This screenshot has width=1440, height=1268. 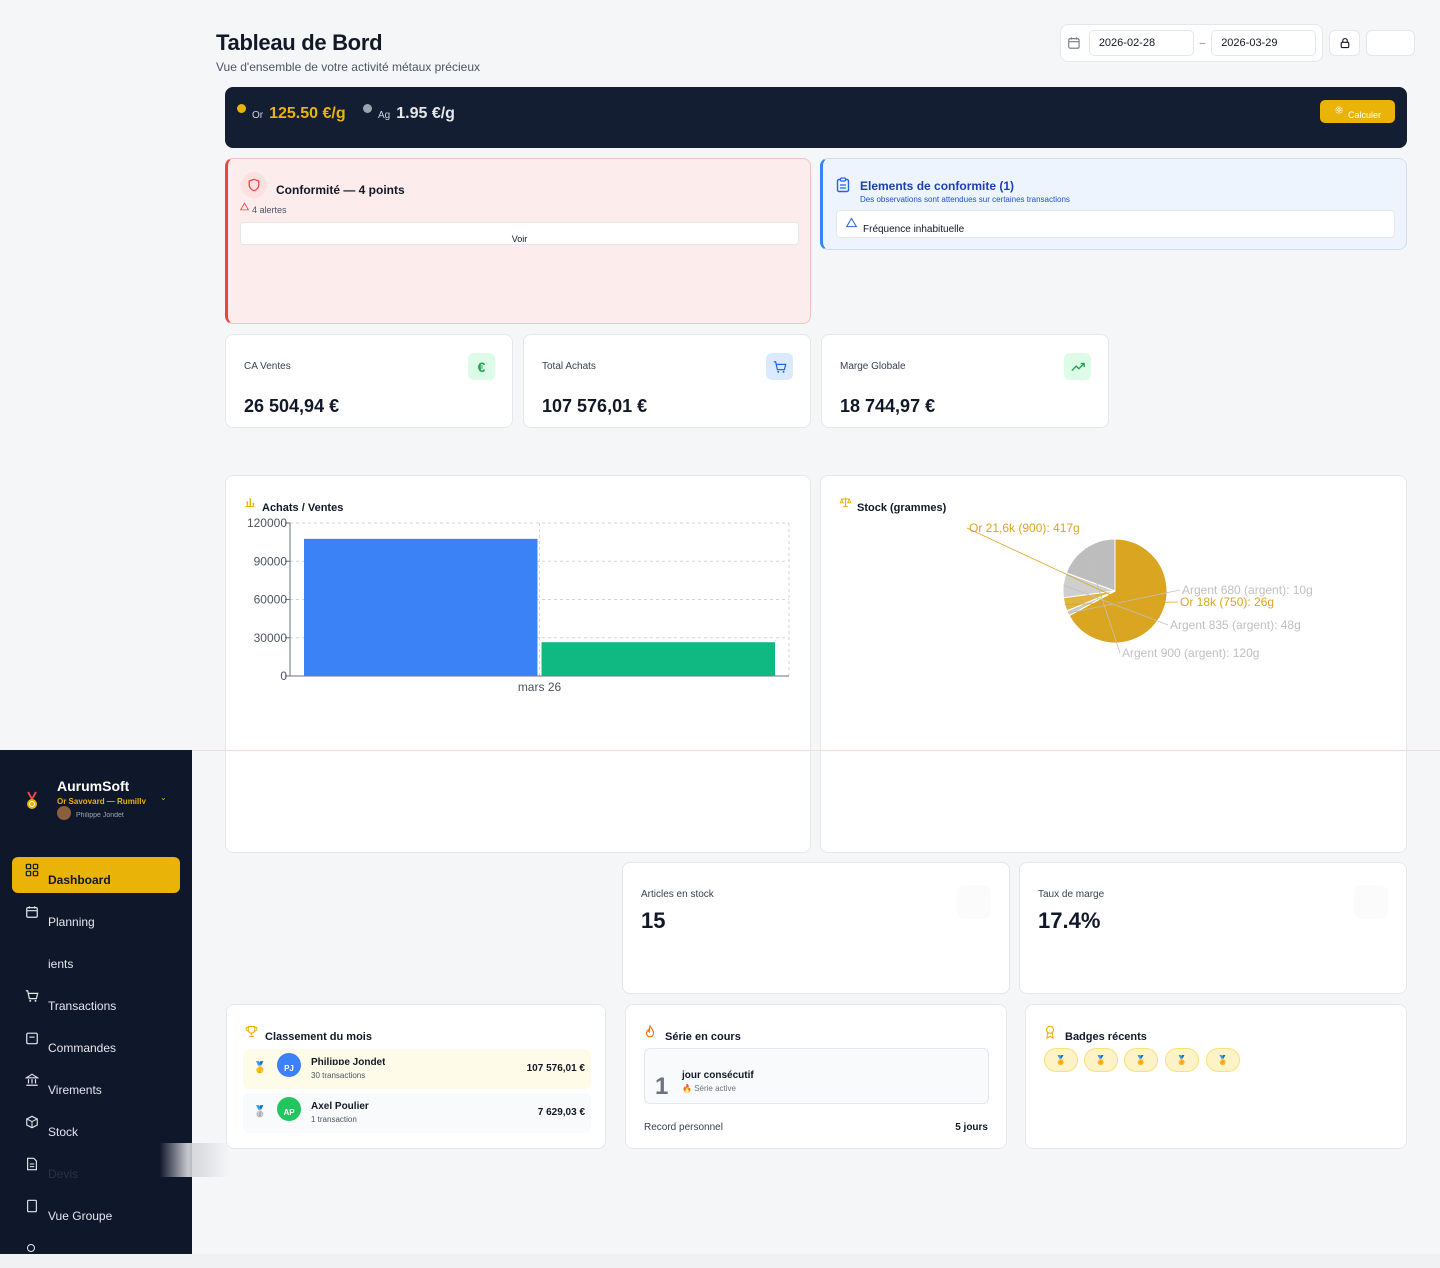 What do you see at coordinates (260, 1068) in the screenshot?
I see `gold-medal-icon: 🥇` at bounding box center [260, 1068].